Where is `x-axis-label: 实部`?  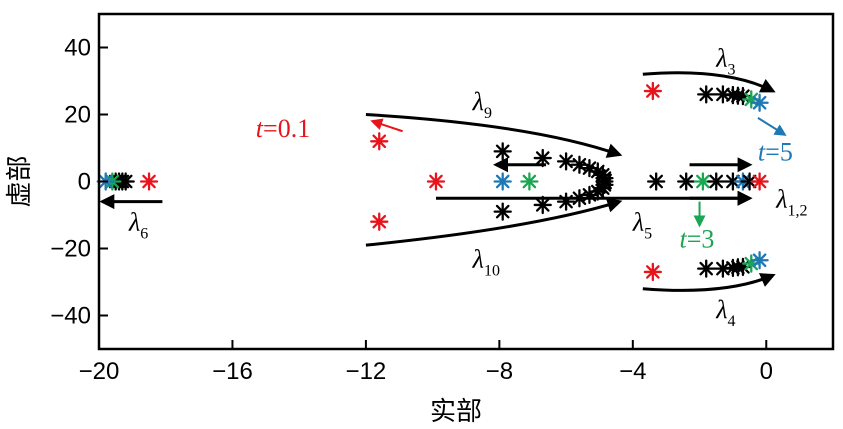
x-axis-label: 实部 is located at coordinates (456, 412).